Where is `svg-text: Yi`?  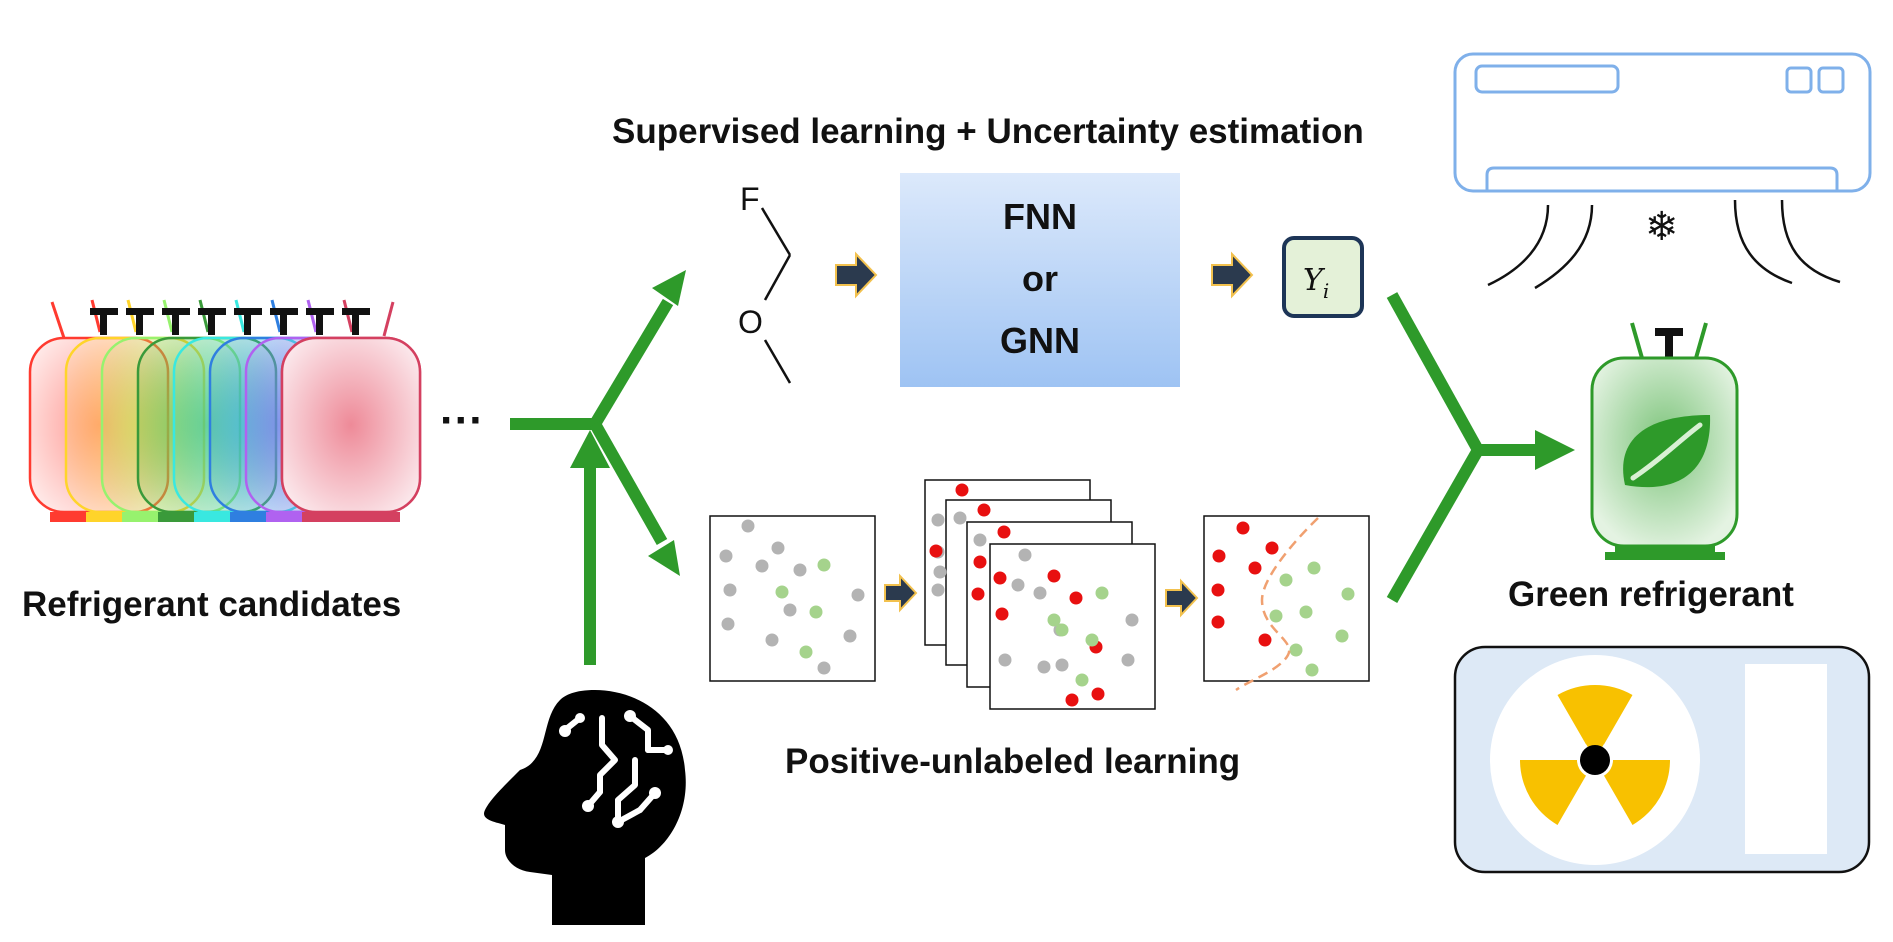 svg-text: Yi is located at coordinates (1316, 283).